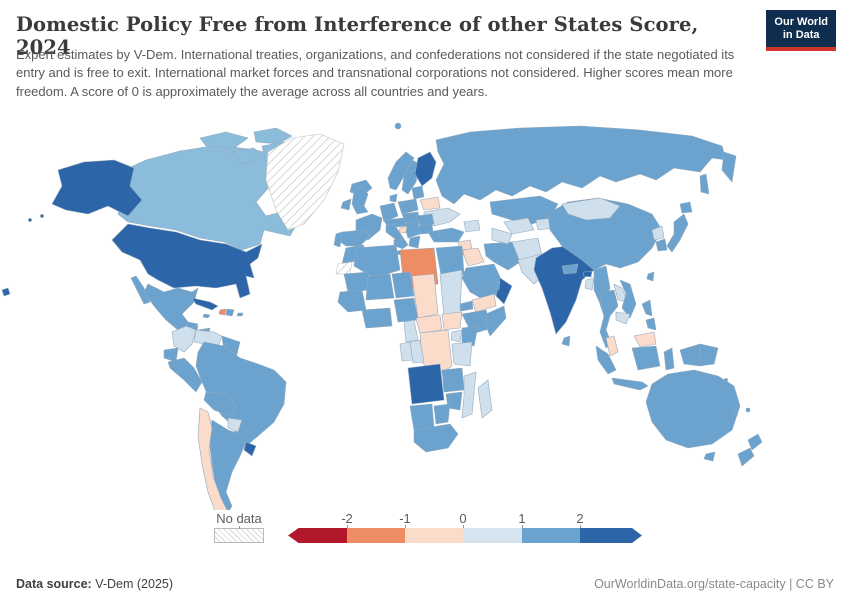 The image size is (850, 600). Describe the element at coordinates (755, 442) in the screenshot. I see `region-nz-north` at that location.